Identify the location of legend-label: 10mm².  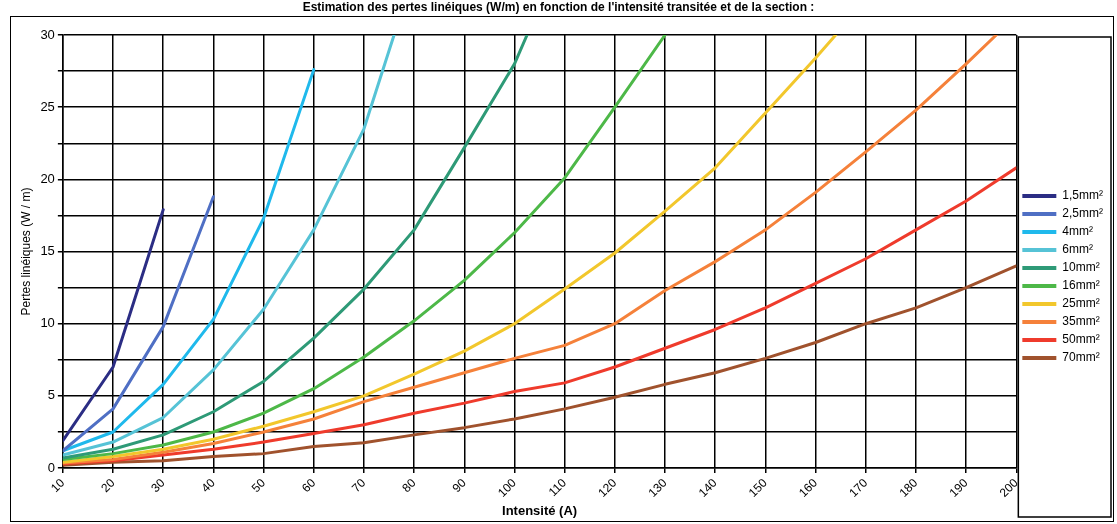
(1081, 267).